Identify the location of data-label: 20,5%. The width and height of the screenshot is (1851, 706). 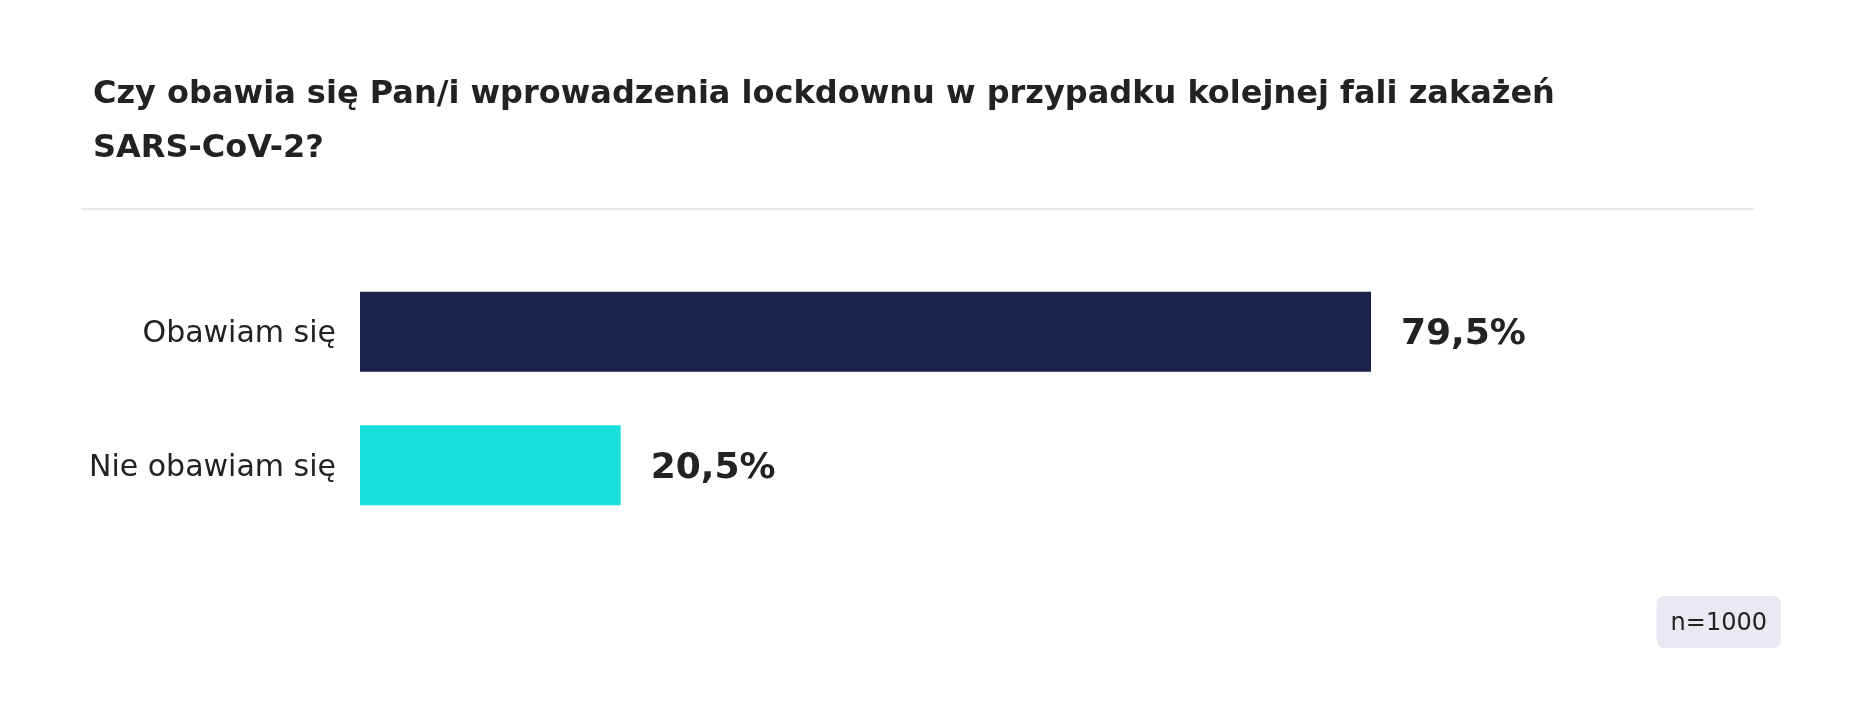
(713, 465).